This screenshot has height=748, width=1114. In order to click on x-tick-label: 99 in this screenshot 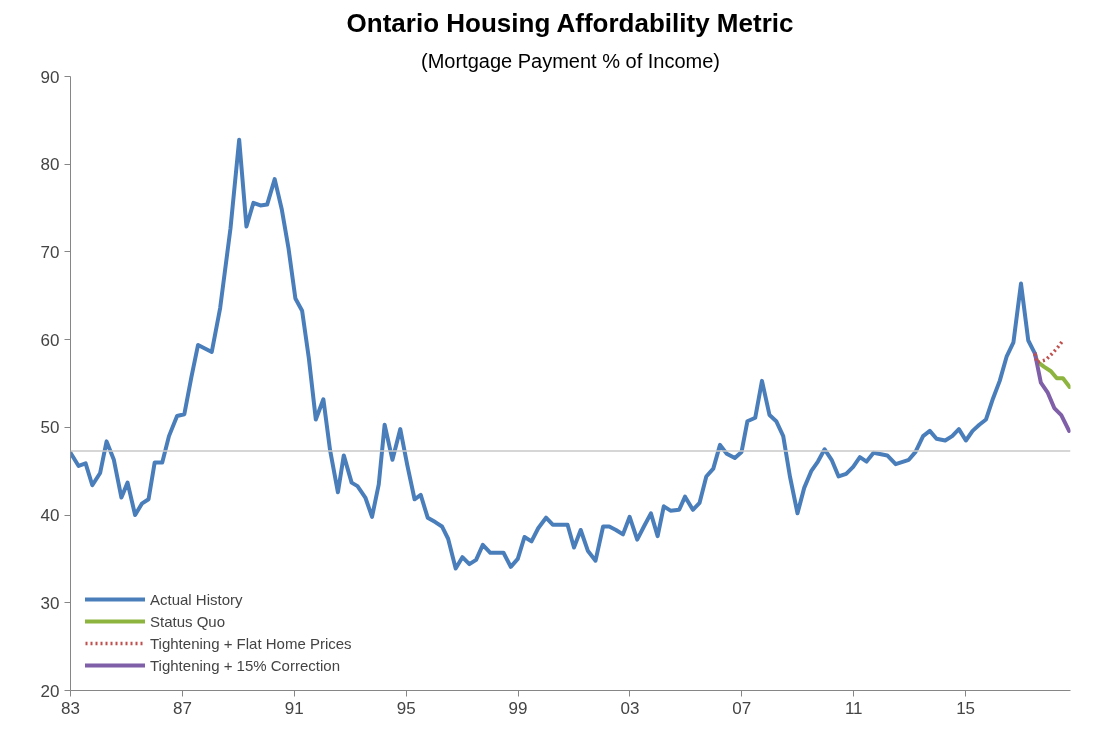, I will do `click(518, 708)`.